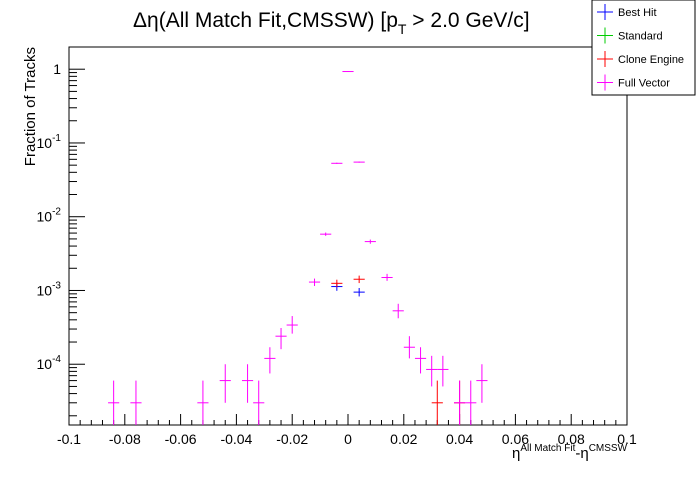 This screenshot has width=696, height=477. Describe the element at coordinates (459, 439) in the screenshot. I see `x-tick-label: 0.04` at that location.